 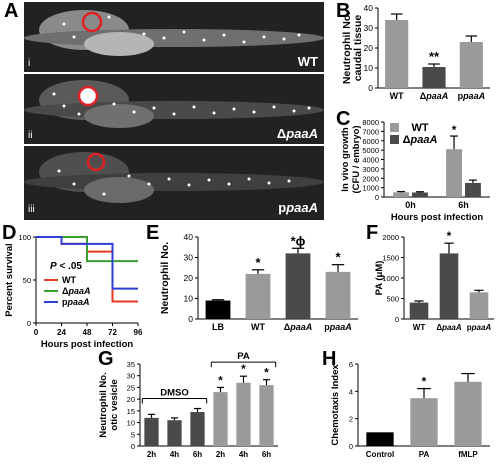 What do you see at coordinates (335, 405) in the screenshot?
I see `chart-h-y-label: Chemotaxis Index` at bounding box center [335, 405].